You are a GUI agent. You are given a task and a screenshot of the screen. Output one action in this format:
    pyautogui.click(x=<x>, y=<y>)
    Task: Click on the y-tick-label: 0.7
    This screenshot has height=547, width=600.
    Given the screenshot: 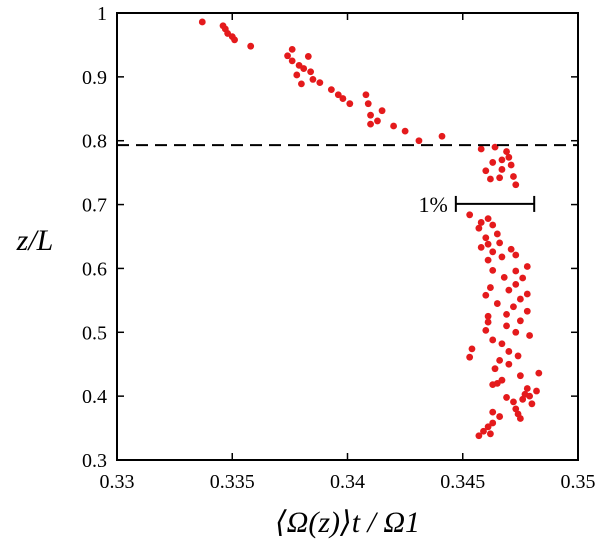 What is the action you would take?
    pyautogui.click(x=94, y=206)
    